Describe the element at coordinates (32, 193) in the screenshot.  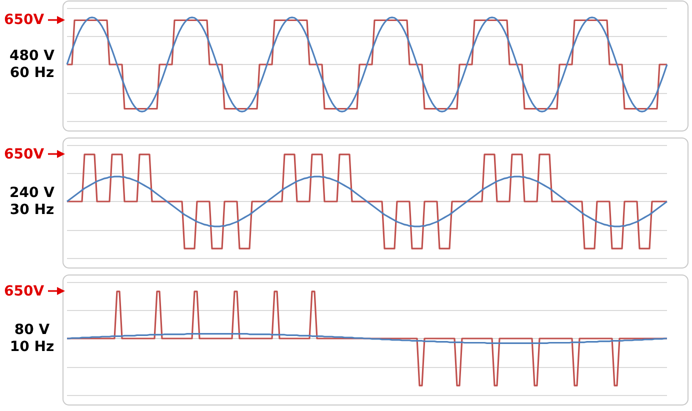
I see `text: 240 V` at that location.